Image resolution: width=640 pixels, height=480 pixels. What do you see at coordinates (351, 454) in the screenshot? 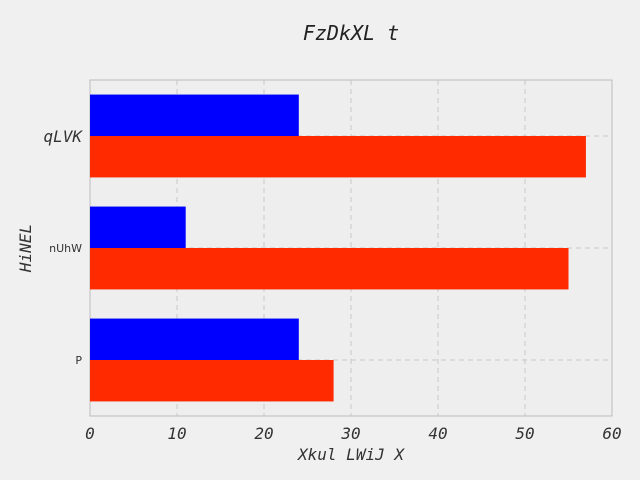
I see `x-axis-label: Xkul LWiJ X` at bounding box center [351, 454].